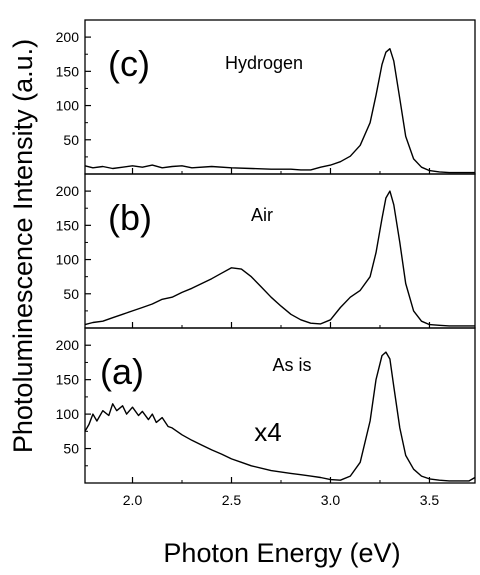  What do you see at coordinates (281, 553) in the screenshot?
I see `x-axis-title: Photon Energy (eV)` at bounding box center [281, 553].